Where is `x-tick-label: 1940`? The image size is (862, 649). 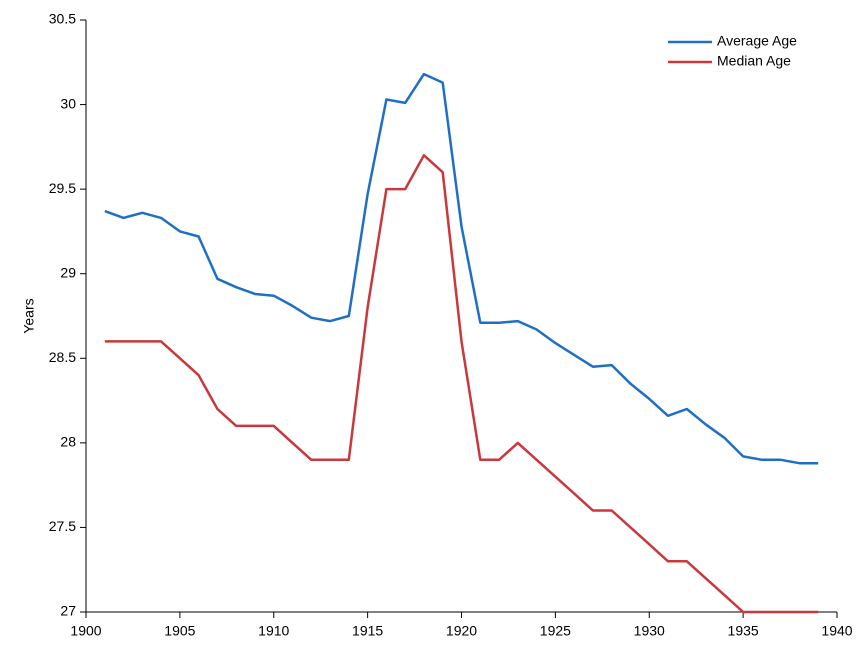
x-tick-label: 1940 is located at coordinates (836, 631).